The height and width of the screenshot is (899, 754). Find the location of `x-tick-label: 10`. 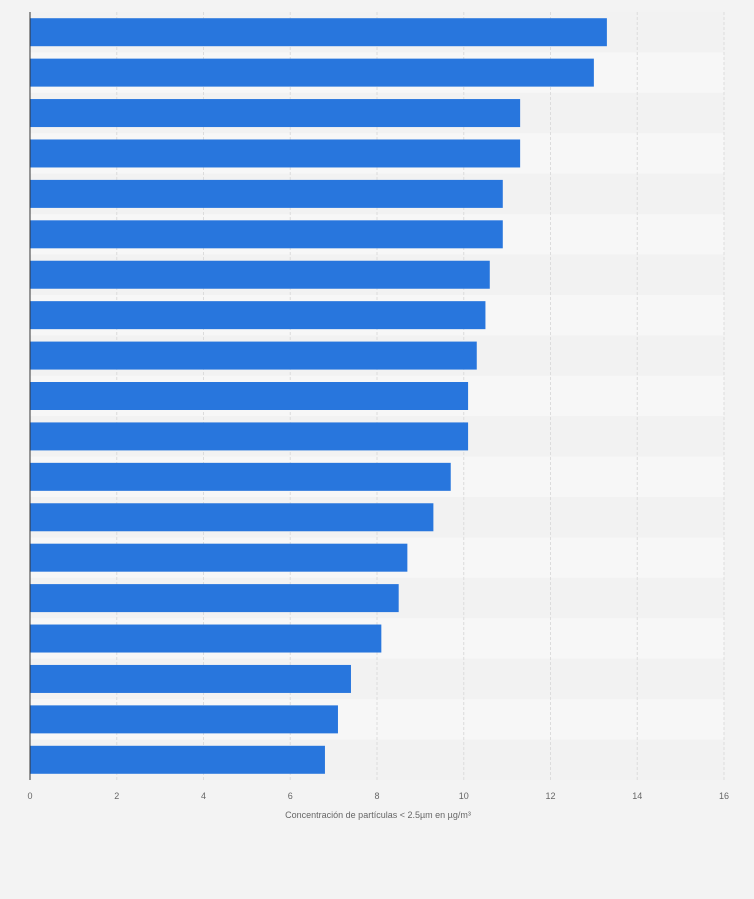

x-tick-label: 10 is located at coordinates (464, 796).